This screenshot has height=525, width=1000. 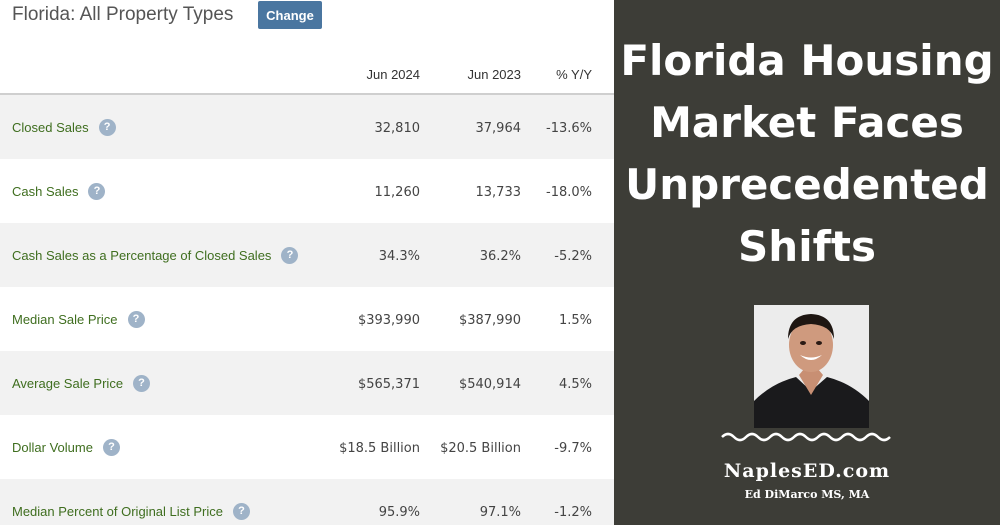 What do you see at coordinates (807, 60) in the screenshot?
I see `headline-line: Florida Housing` at bounding box center [807, 60].